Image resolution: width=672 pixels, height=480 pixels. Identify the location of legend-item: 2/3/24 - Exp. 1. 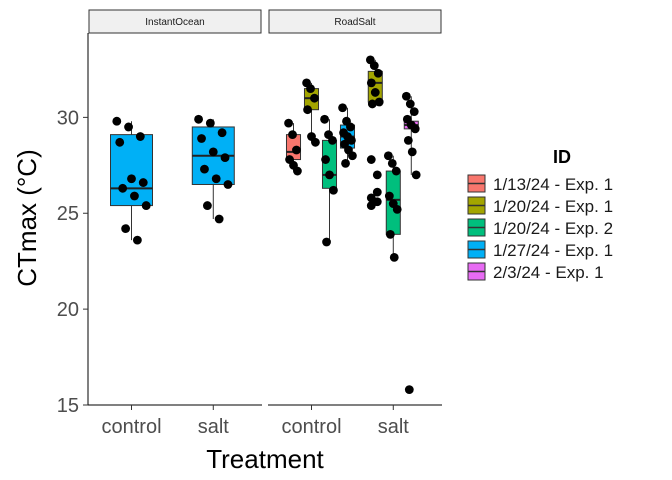
(535, 272).